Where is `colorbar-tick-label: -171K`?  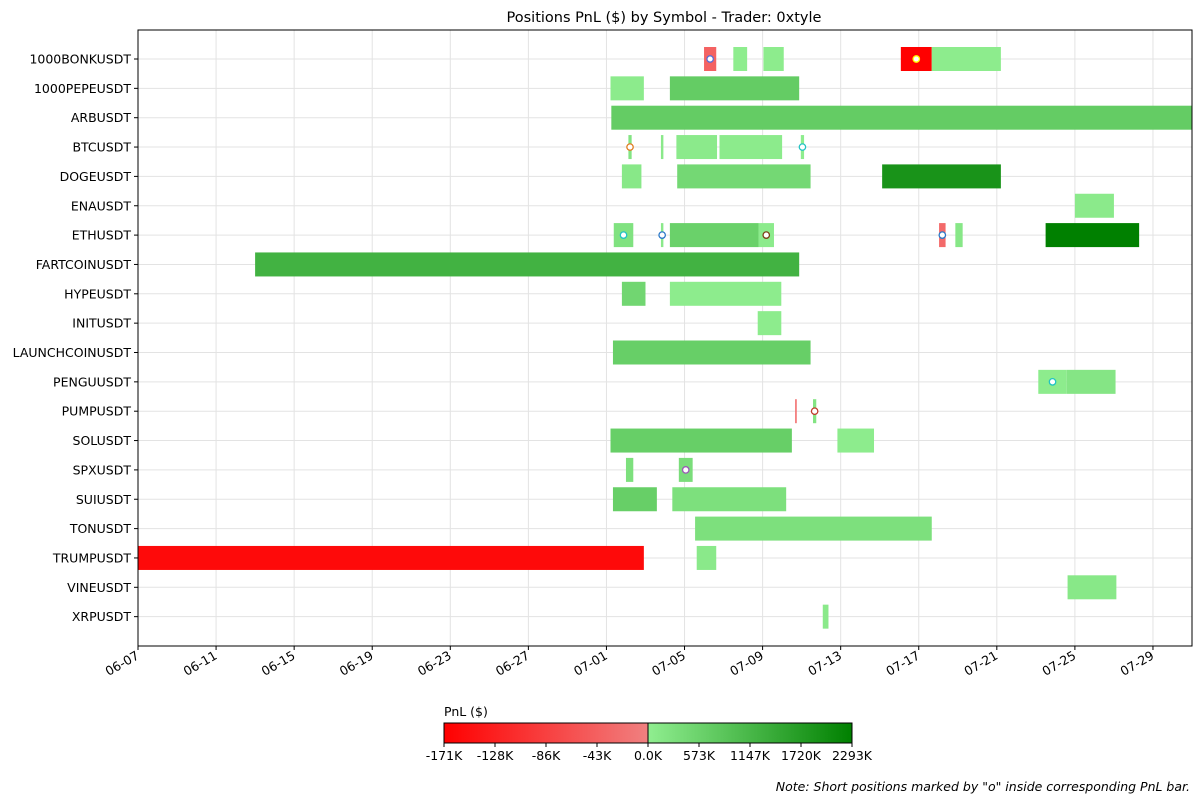
colorbar-tick-label: -171K is located at coordinates (444, 755).